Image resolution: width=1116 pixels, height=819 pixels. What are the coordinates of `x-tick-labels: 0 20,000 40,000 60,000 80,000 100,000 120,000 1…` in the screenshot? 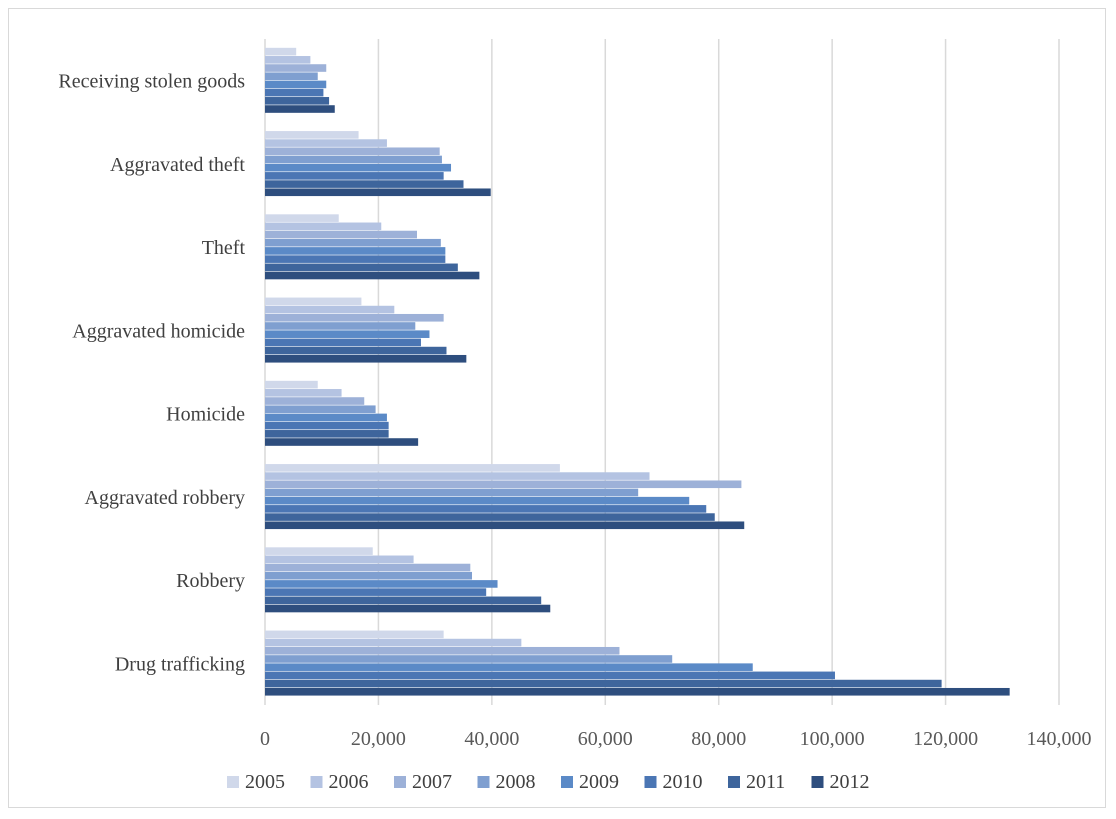 It's located at (676, 739).